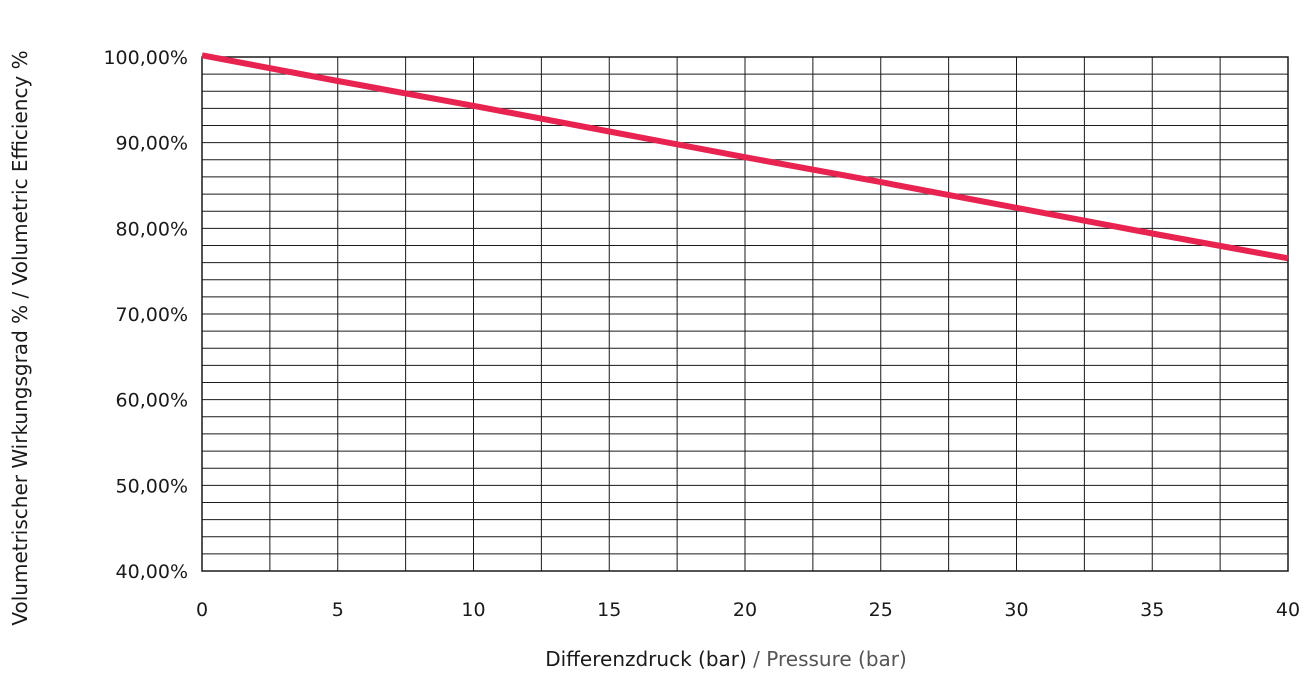  Describe the element at coordinates (881, 610) in the screenshot. I see `x-tick-label: 25` at that location.